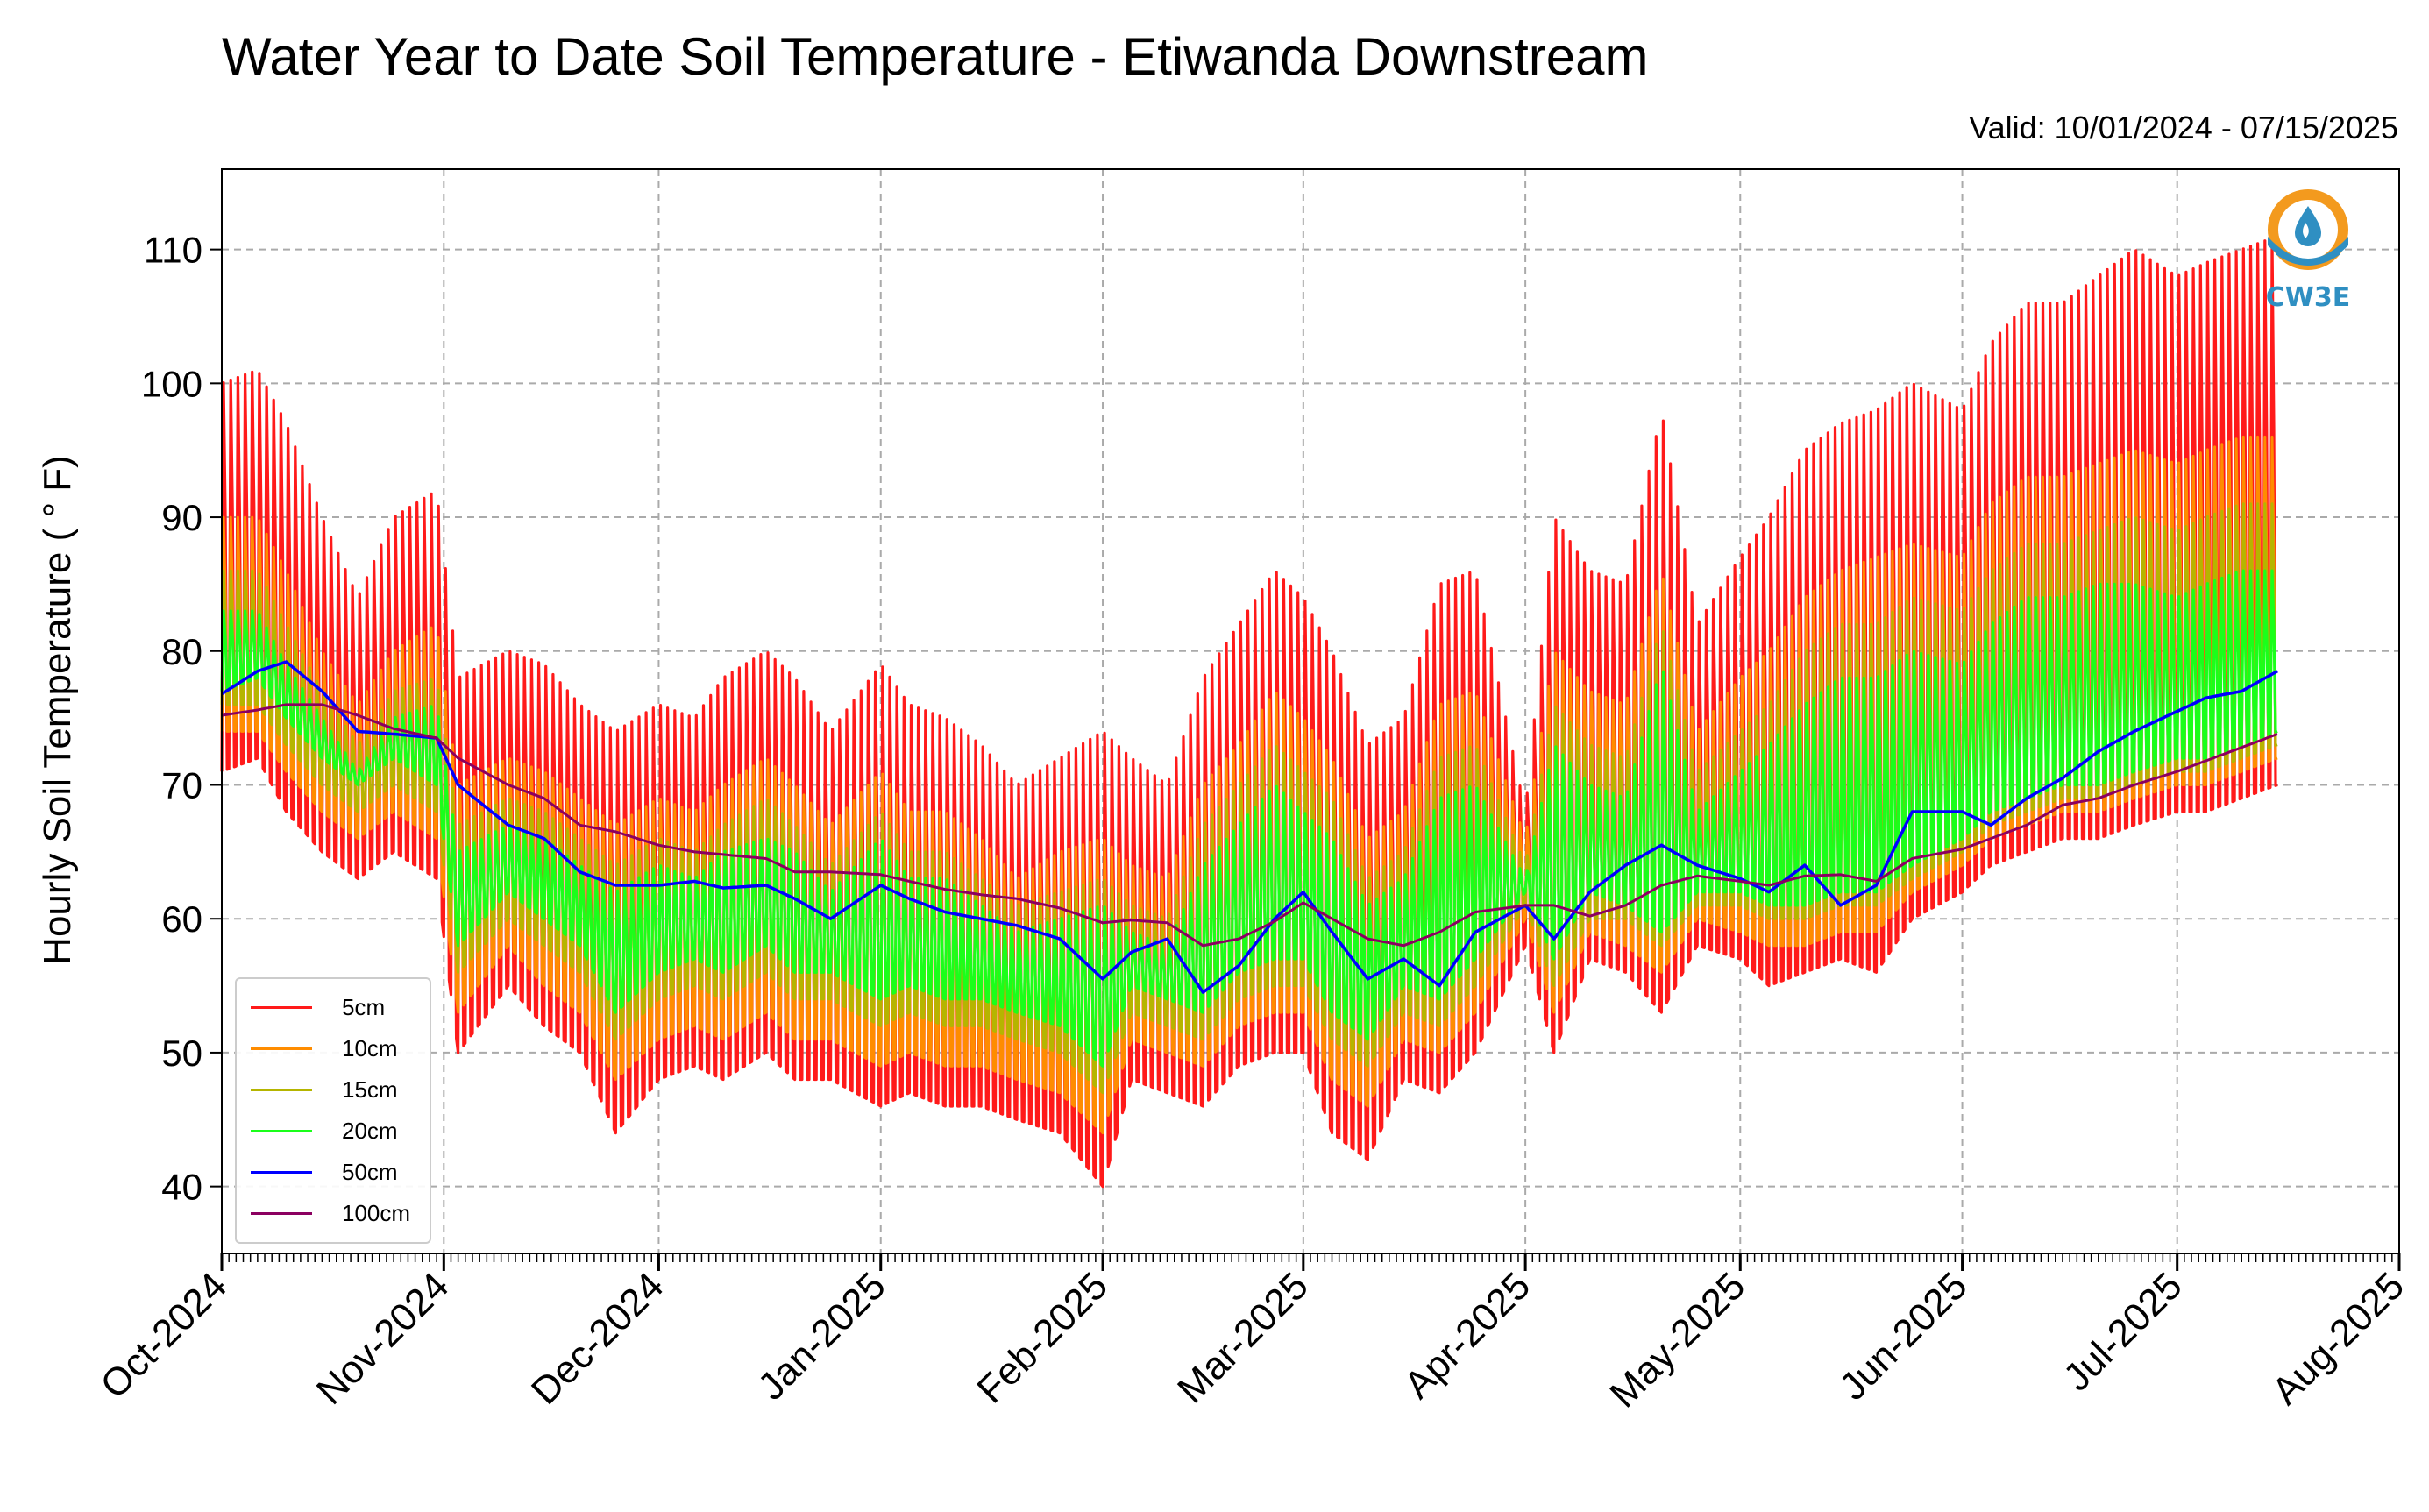 This screenshot has height=1512, width=2429. Describe the element at coordinates (182, 651) in the screenshot. I see `y-tick-label: 80` at that location.